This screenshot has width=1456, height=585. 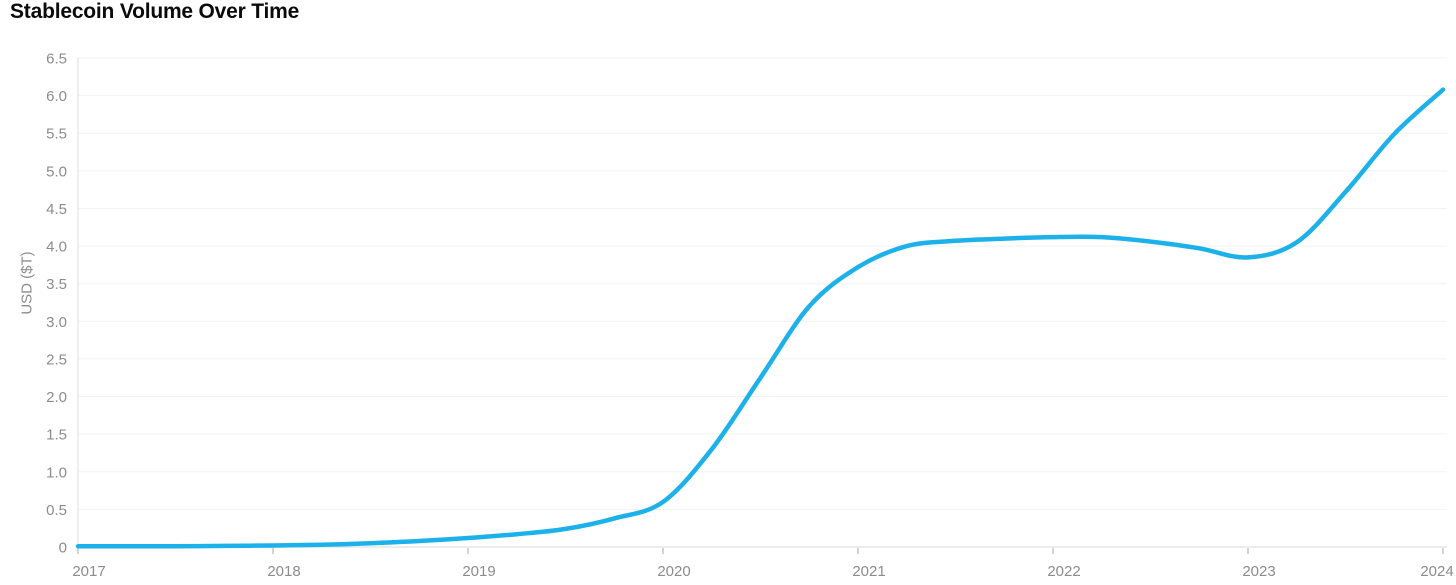 What do you see at coordinates (88, 571) in the screenshot?
I see `x-tick-label: 2017` at bounding box center [88, 571].